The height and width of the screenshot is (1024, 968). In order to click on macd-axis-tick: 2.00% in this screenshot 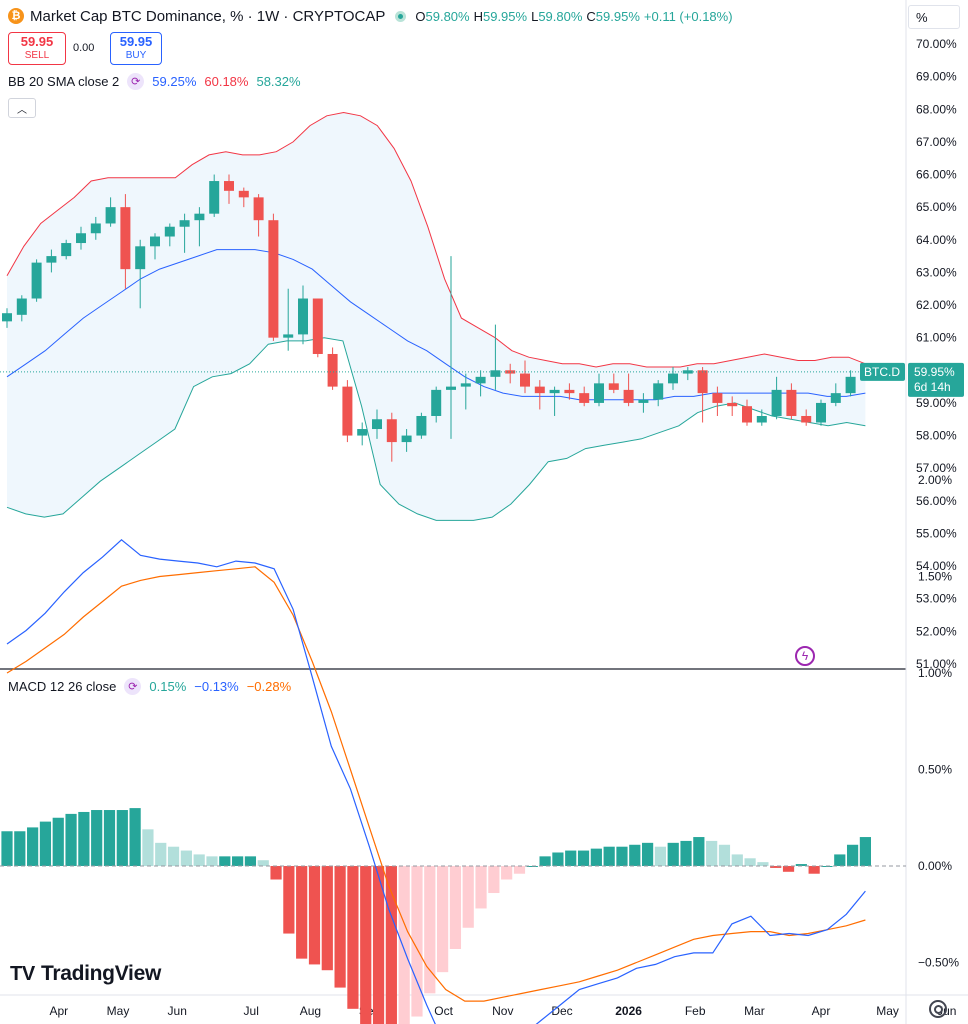, I will do `click(935, 480)`.